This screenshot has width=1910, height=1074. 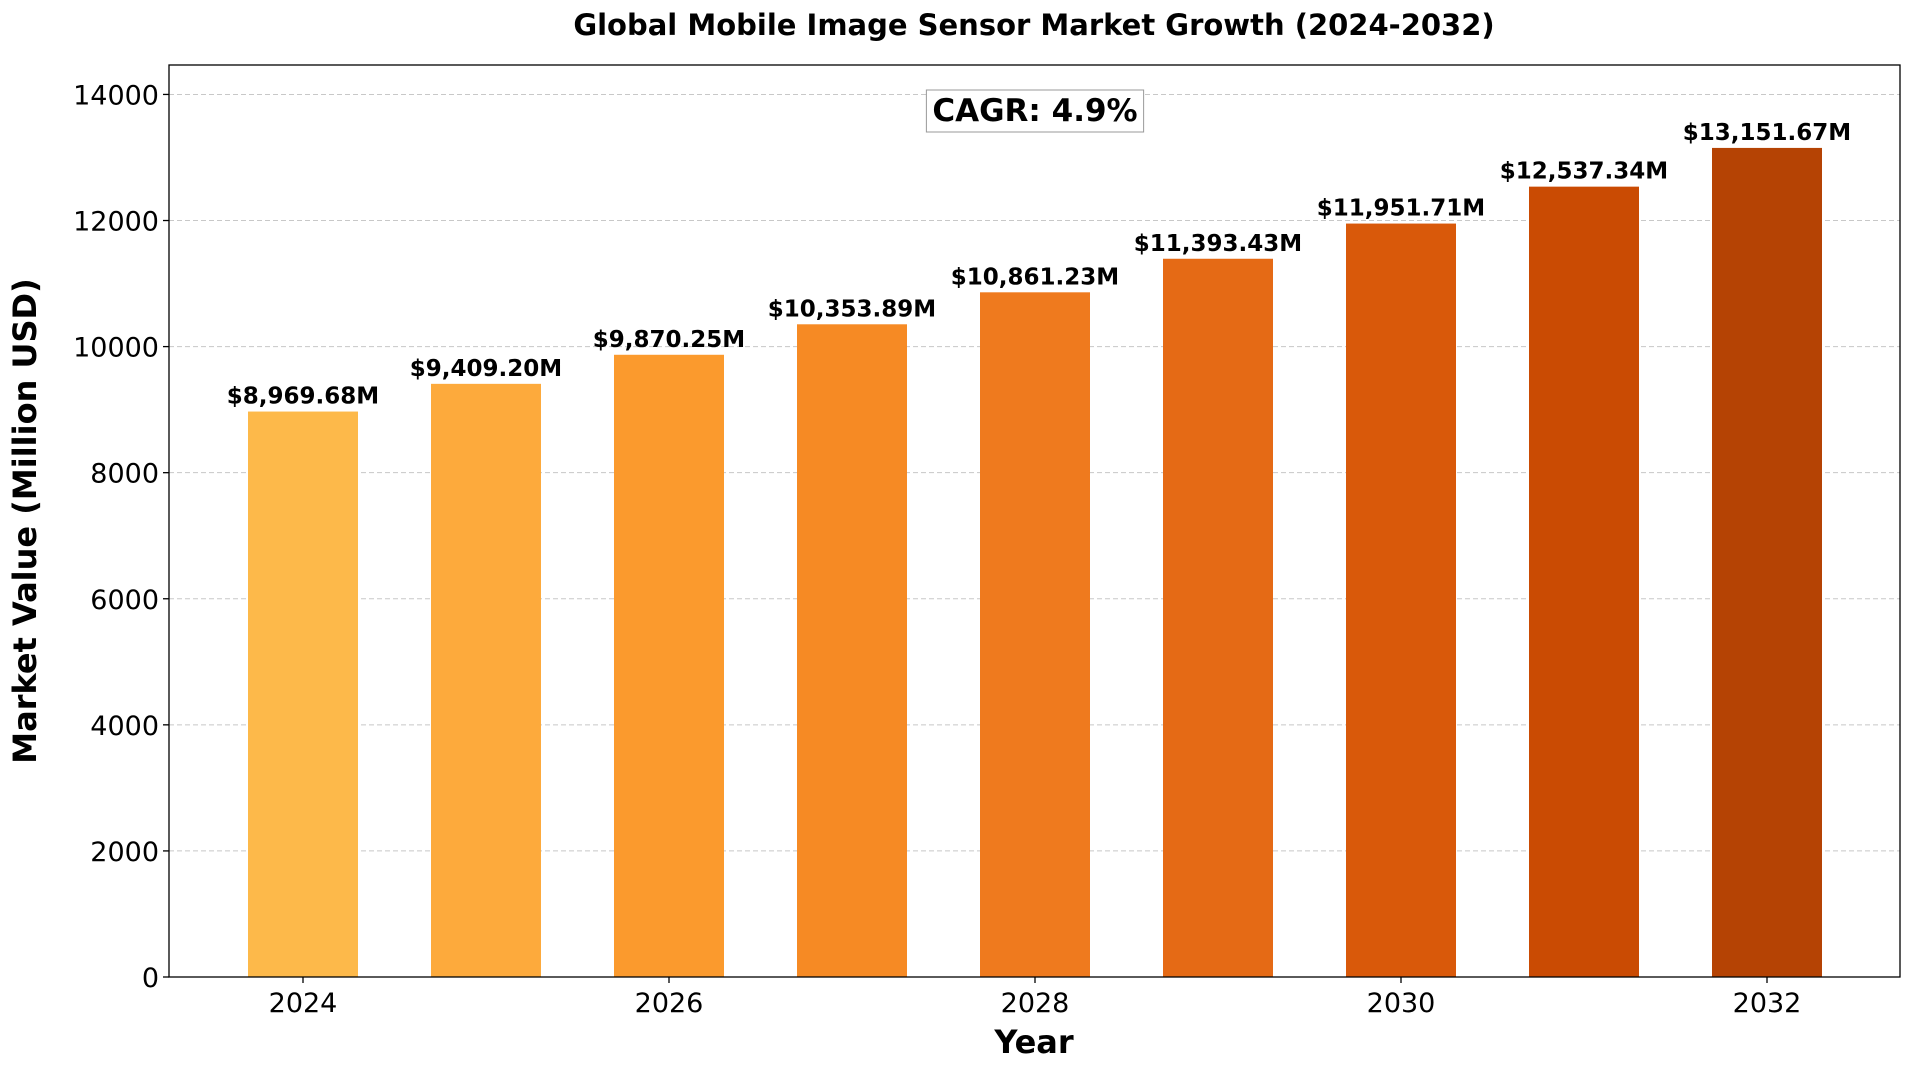 I want to click on data-label-2029: $11,393.43M, so click(x=1218, y=244).